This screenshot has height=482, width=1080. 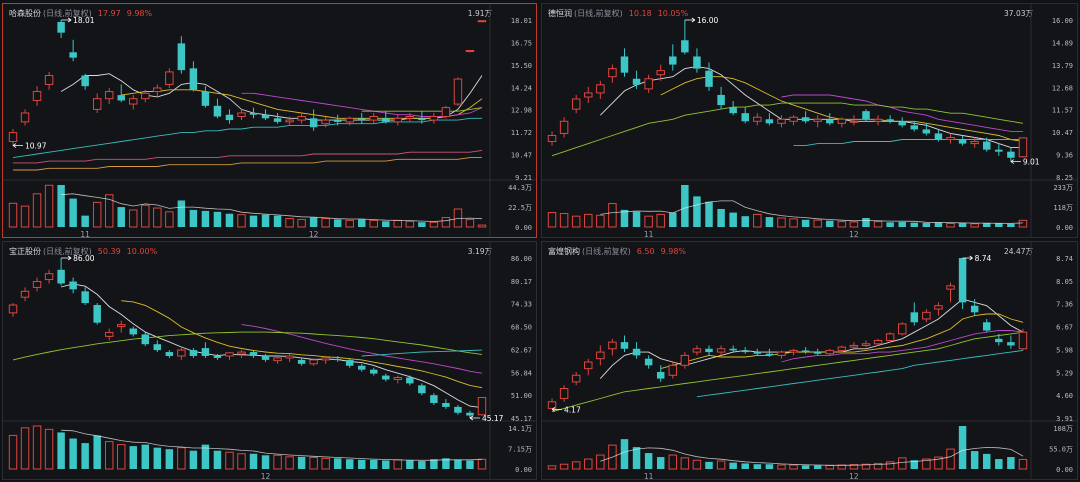 I want to click on stock-price: 50.39, so click(x=109, y=251).